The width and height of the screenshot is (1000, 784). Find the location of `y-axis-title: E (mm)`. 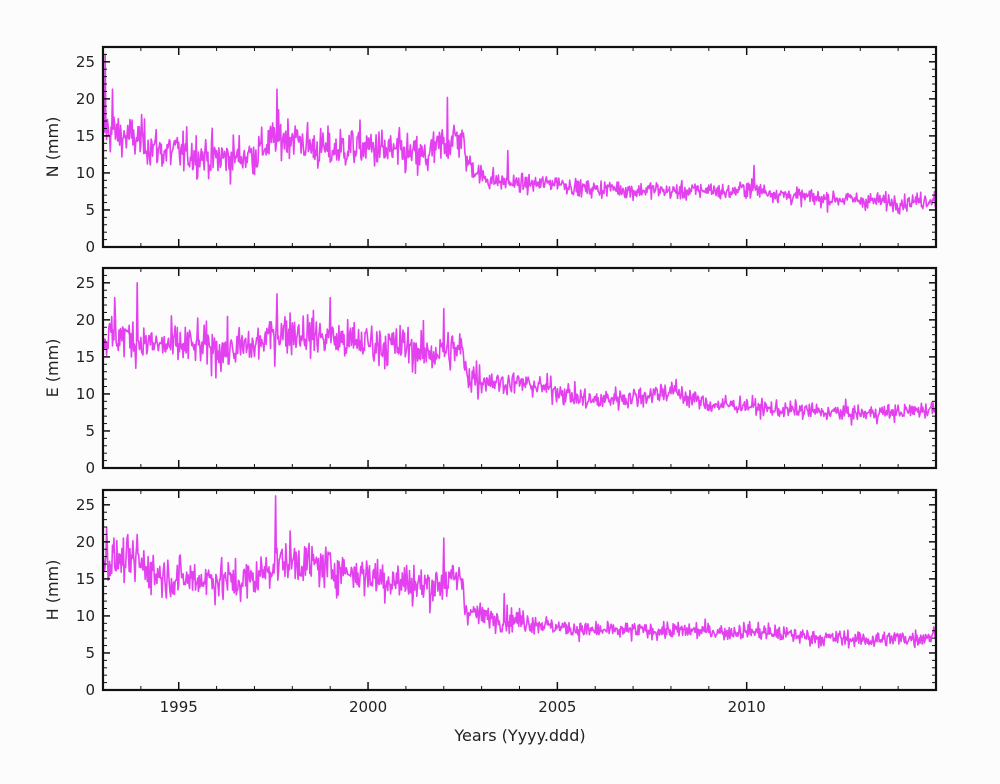

y-axis-title: E (mm) is located at coordinates (52, 368).